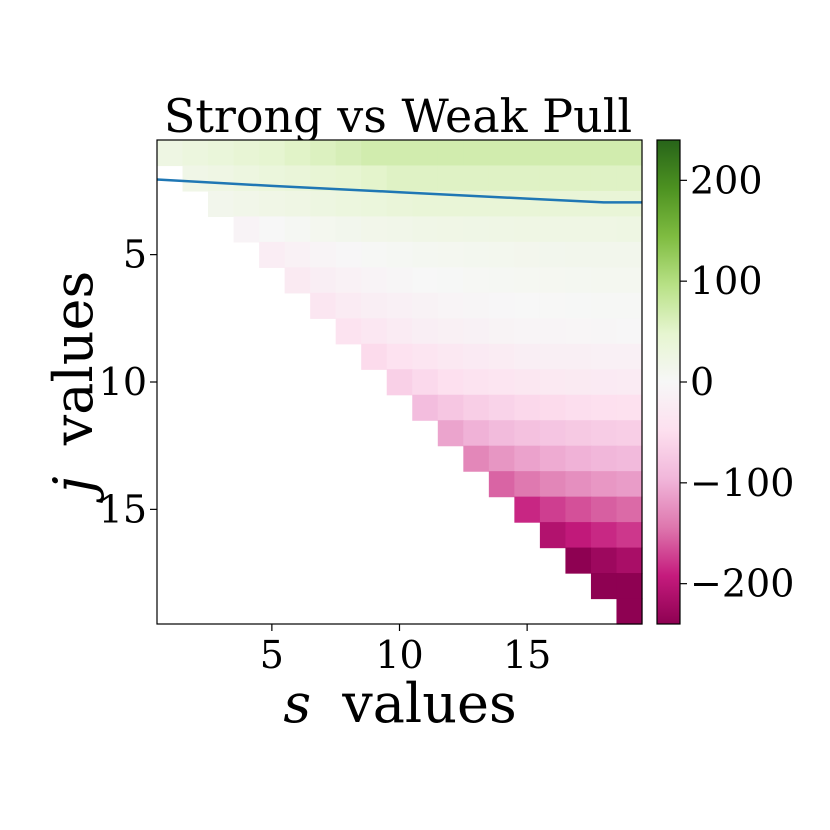 Image resolution: width=830 pixels, height=830 pixels. I want to click on y-axis-label: j values, so click(73, 387).